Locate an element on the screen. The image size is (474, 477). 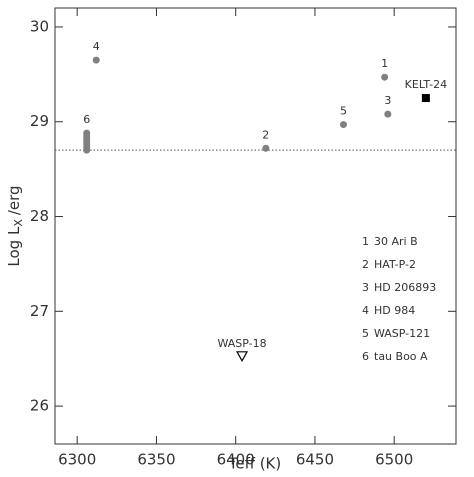
x-tick-label: 6450 is located at coordinates (315, 460).